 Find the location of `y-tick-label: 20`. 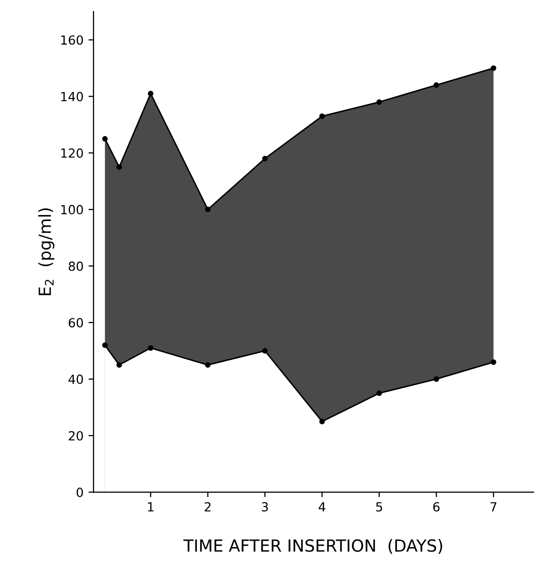

y-tick-label: 20 is located at coordinates (75, 436).